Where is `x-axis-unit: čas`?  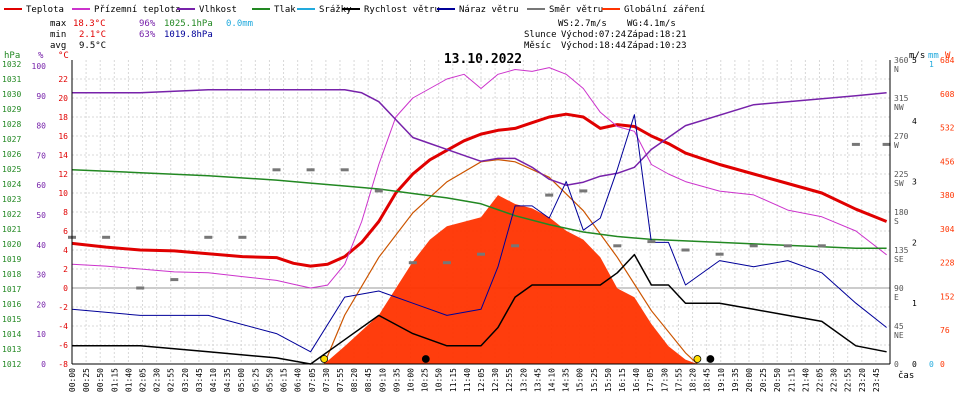
x-axis-unit: čas is located at coordinates (906, 375).